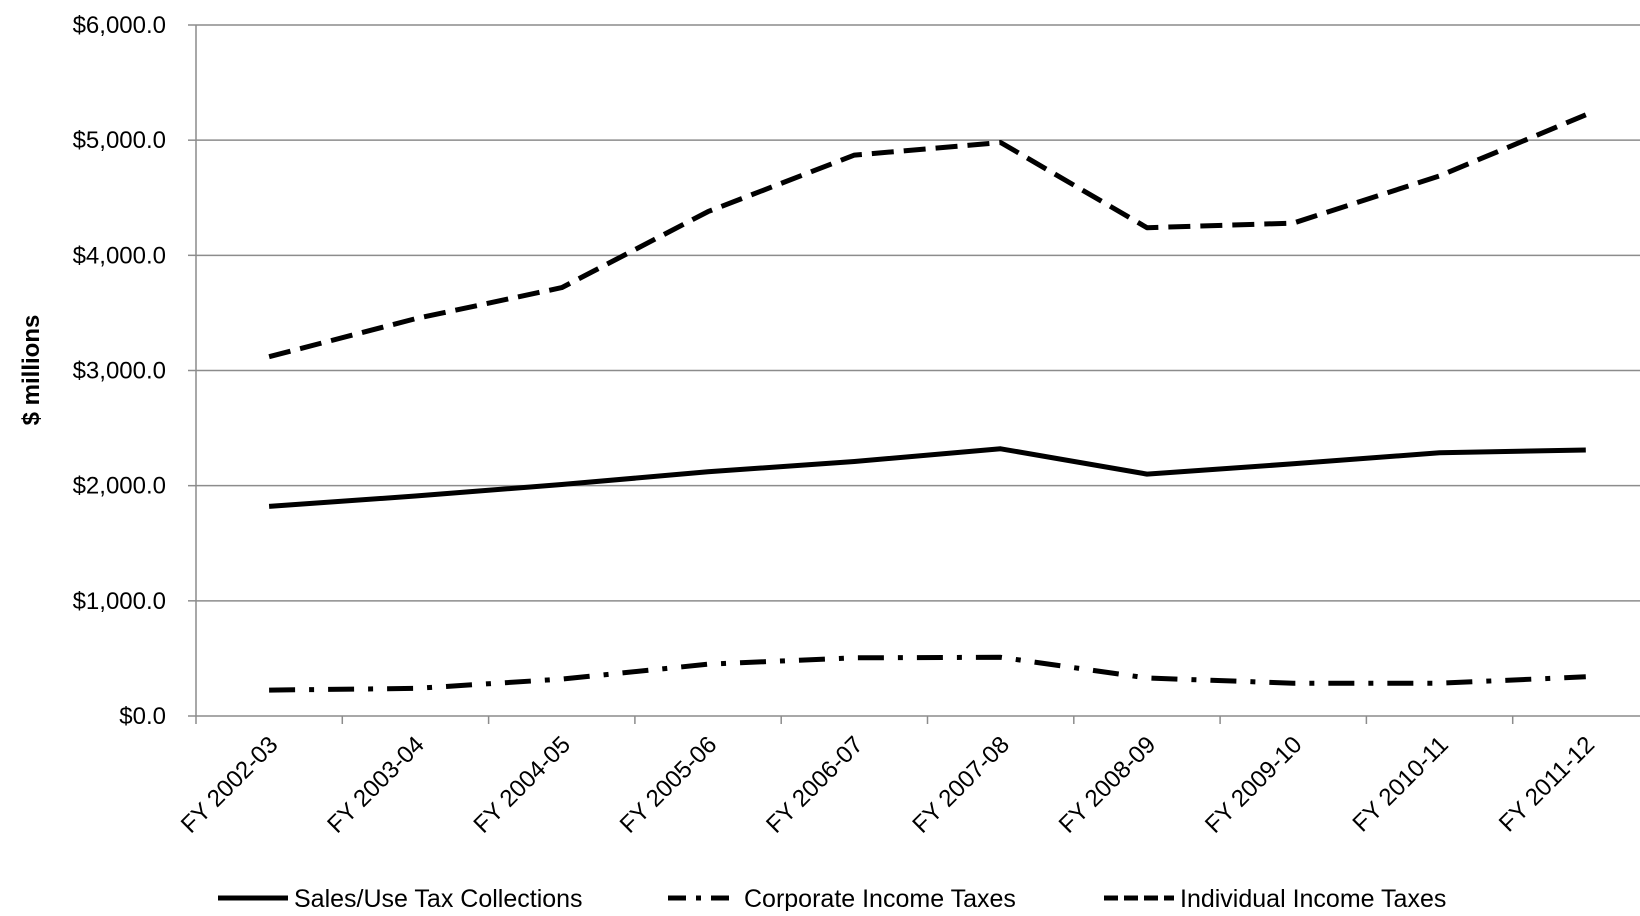  I want to click on x-tick-label: FY 2010-11, so click(1401, 784).